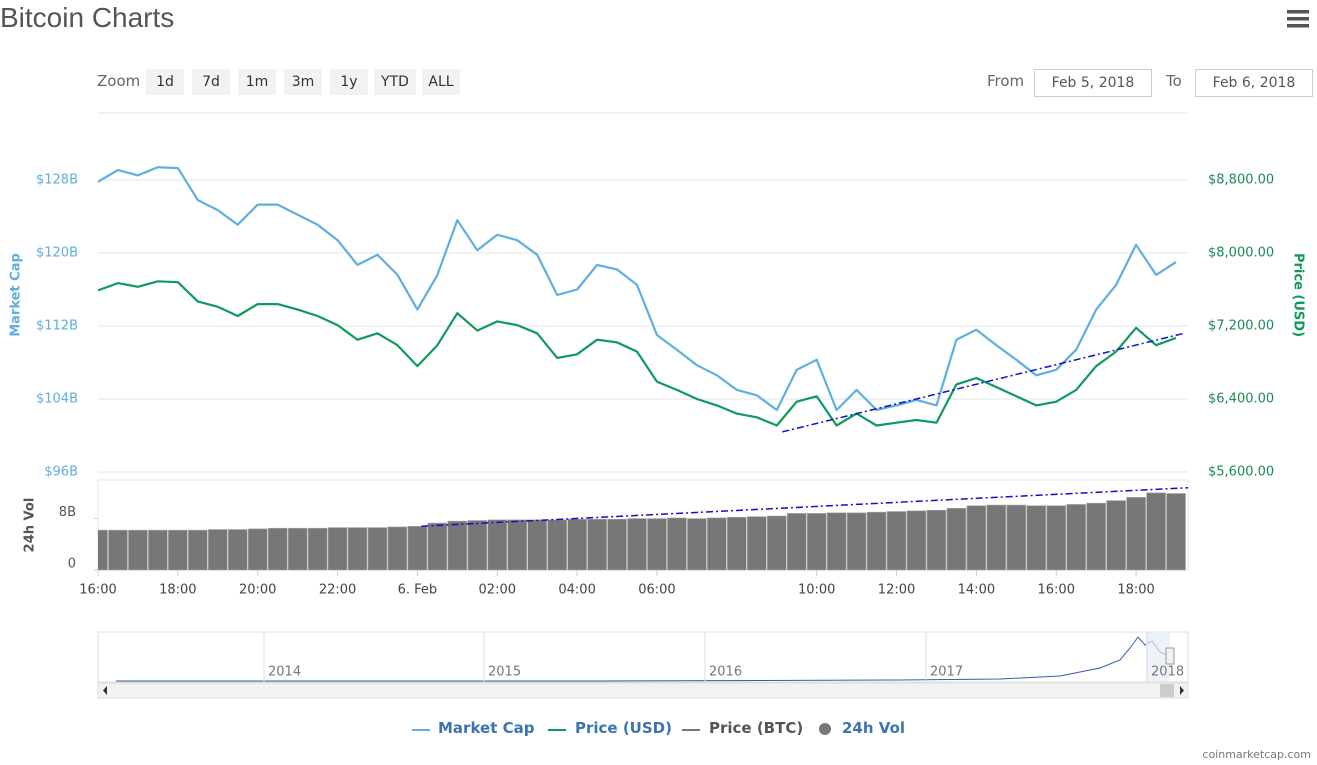 Image resolution: width=1317 pixels, height=765 pixels. Describe the element at coordinates (16, 295) in the screenshot. I see `y-axis-title: Market Cap` at that location.